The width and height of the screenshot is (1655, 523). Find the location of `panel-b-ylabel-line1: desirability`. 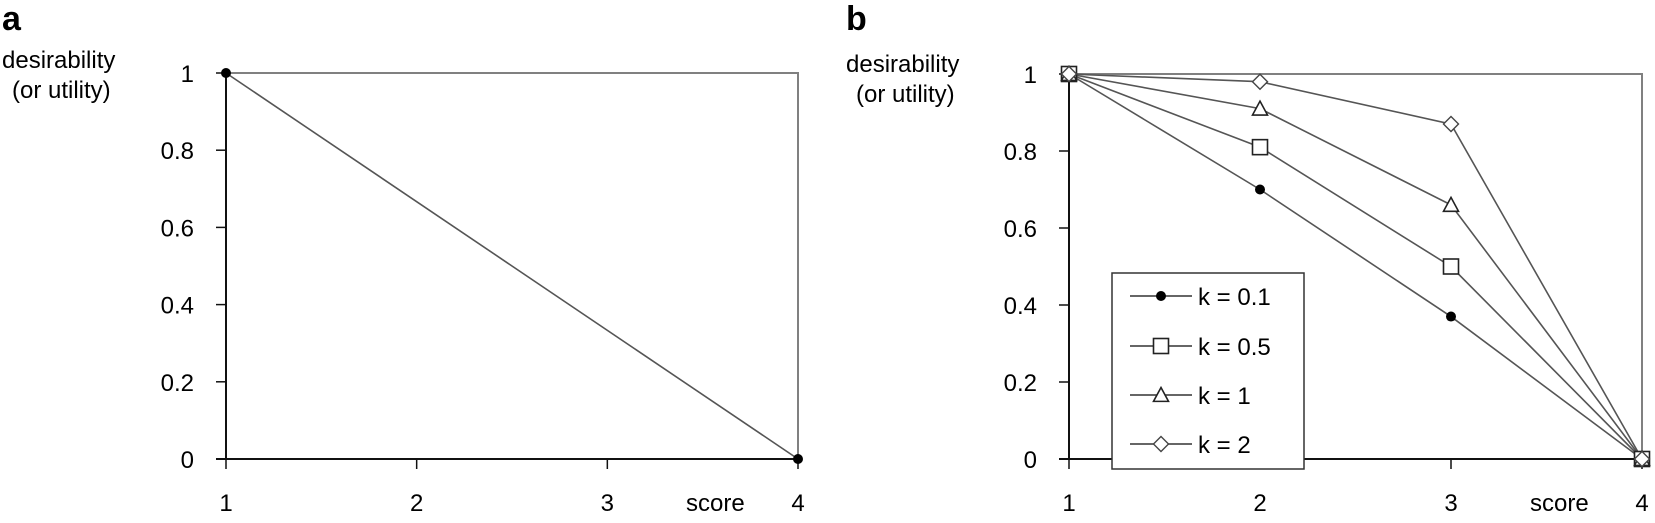

panel-b-ylabel-line1: desirability is located at coordinates (902, 64).